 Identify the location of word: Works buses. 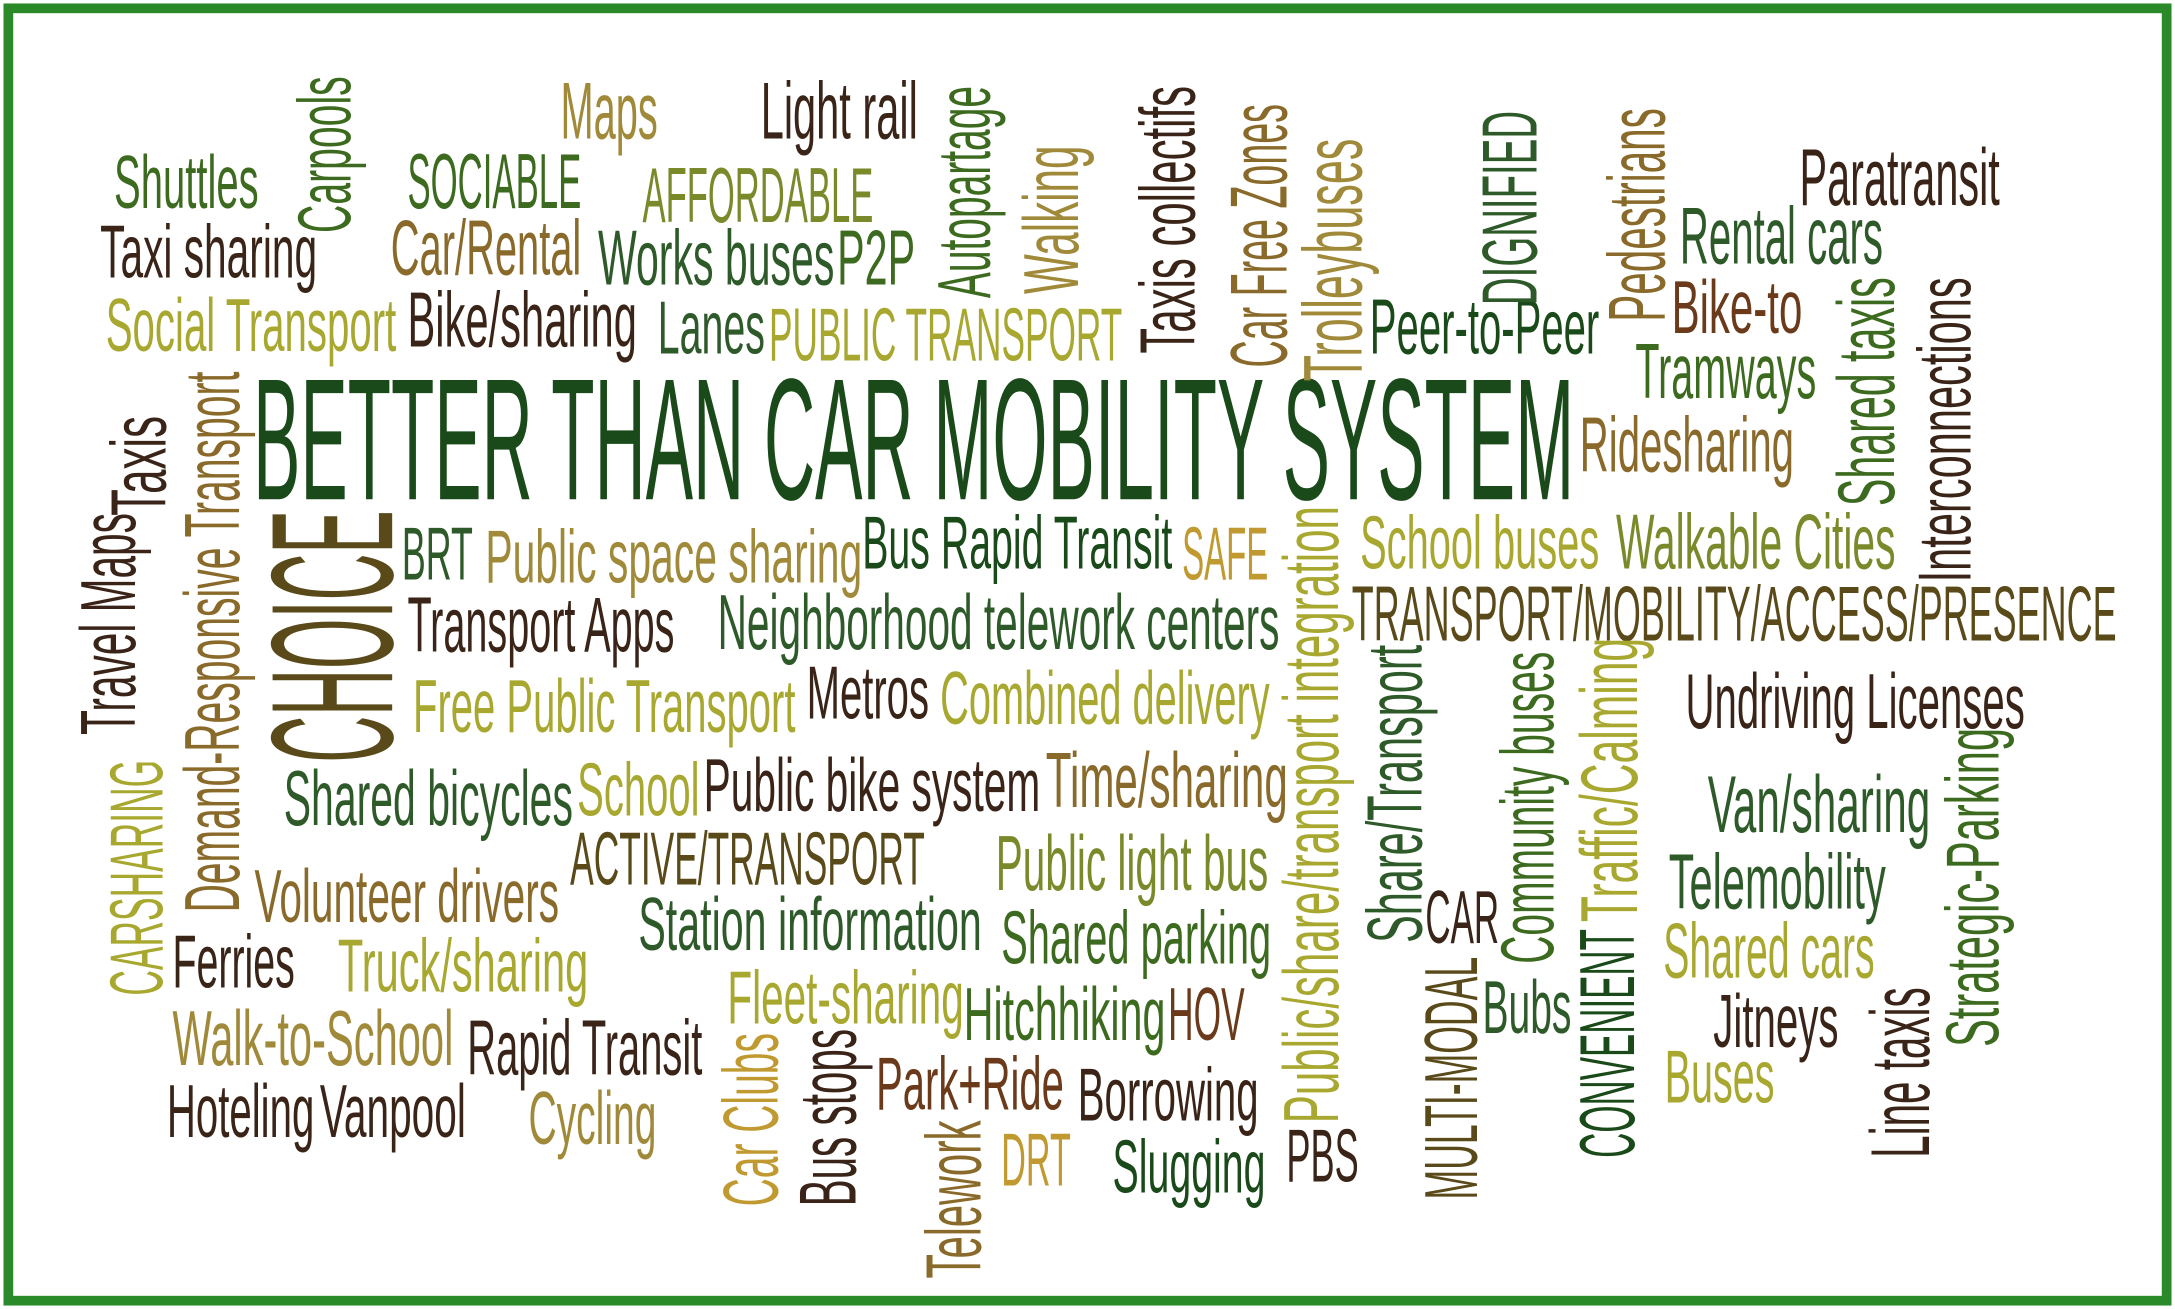
(716, 258).